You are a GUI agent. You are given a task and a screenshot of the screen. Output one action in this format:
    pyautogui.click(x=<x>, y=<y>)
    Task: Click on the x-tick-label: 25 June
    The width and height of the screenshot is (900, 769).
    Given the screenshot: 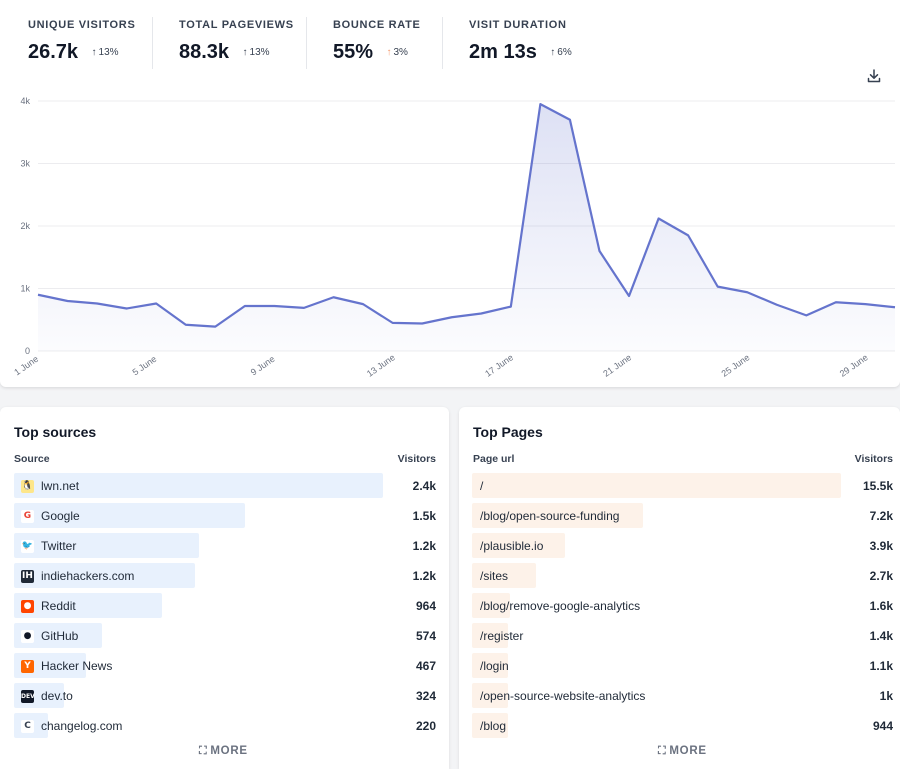 What is the action you would take?
    pyautogui.click(x=736, y=365)
    